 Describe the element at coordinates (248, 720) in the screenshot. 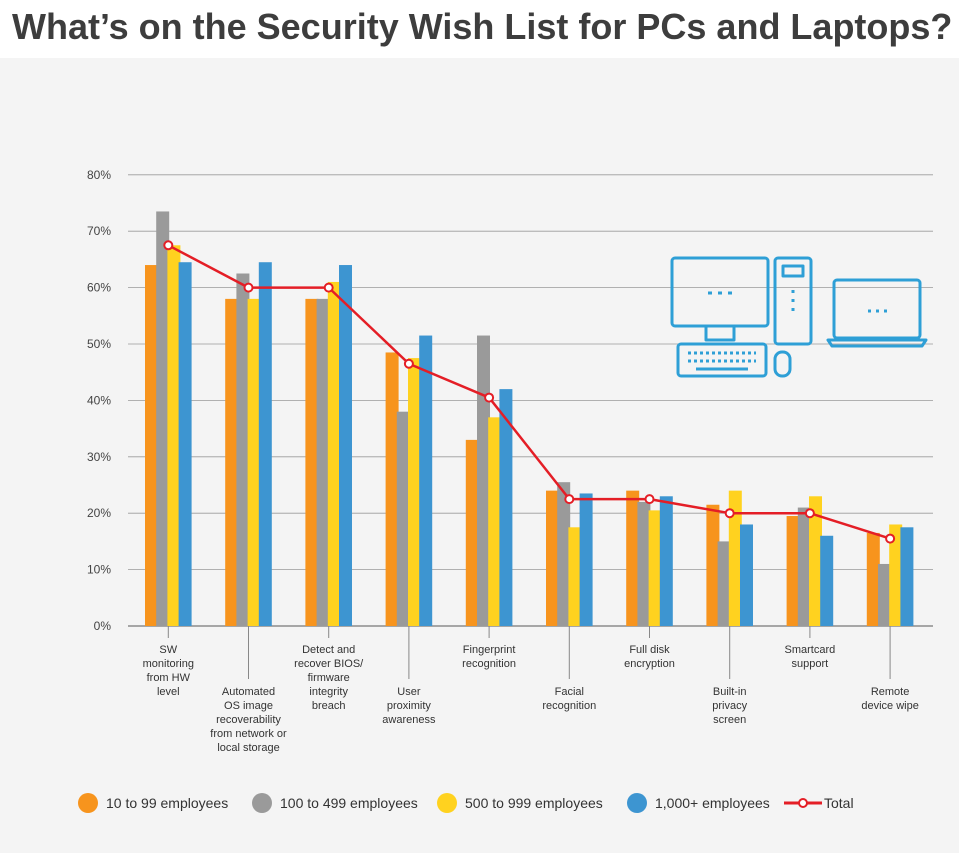

I see `x-tick-label: recoverability` at that location.